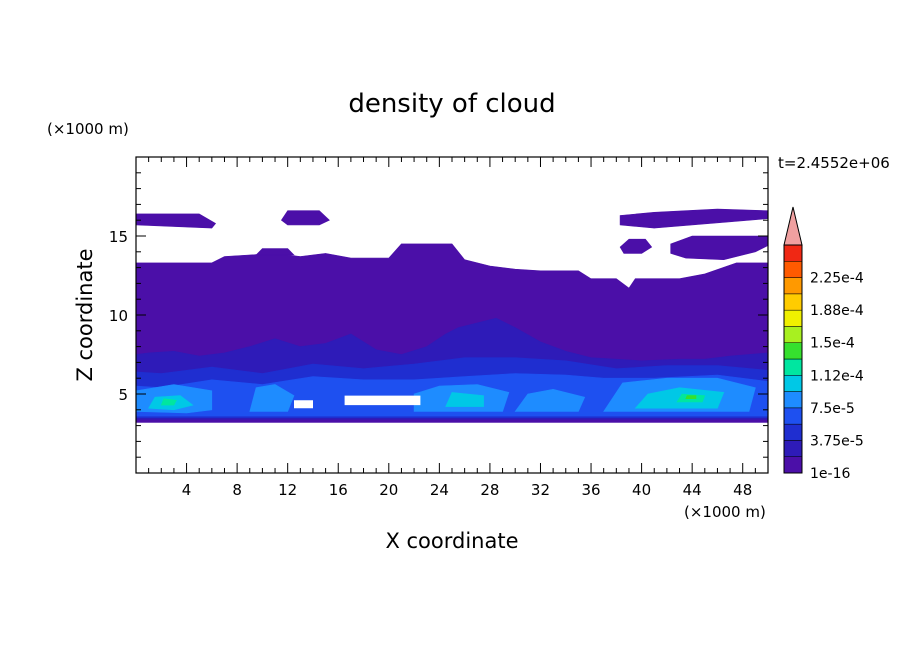 The image size is (904, 654). I want to click on colorbar-border, so click(793, 359).